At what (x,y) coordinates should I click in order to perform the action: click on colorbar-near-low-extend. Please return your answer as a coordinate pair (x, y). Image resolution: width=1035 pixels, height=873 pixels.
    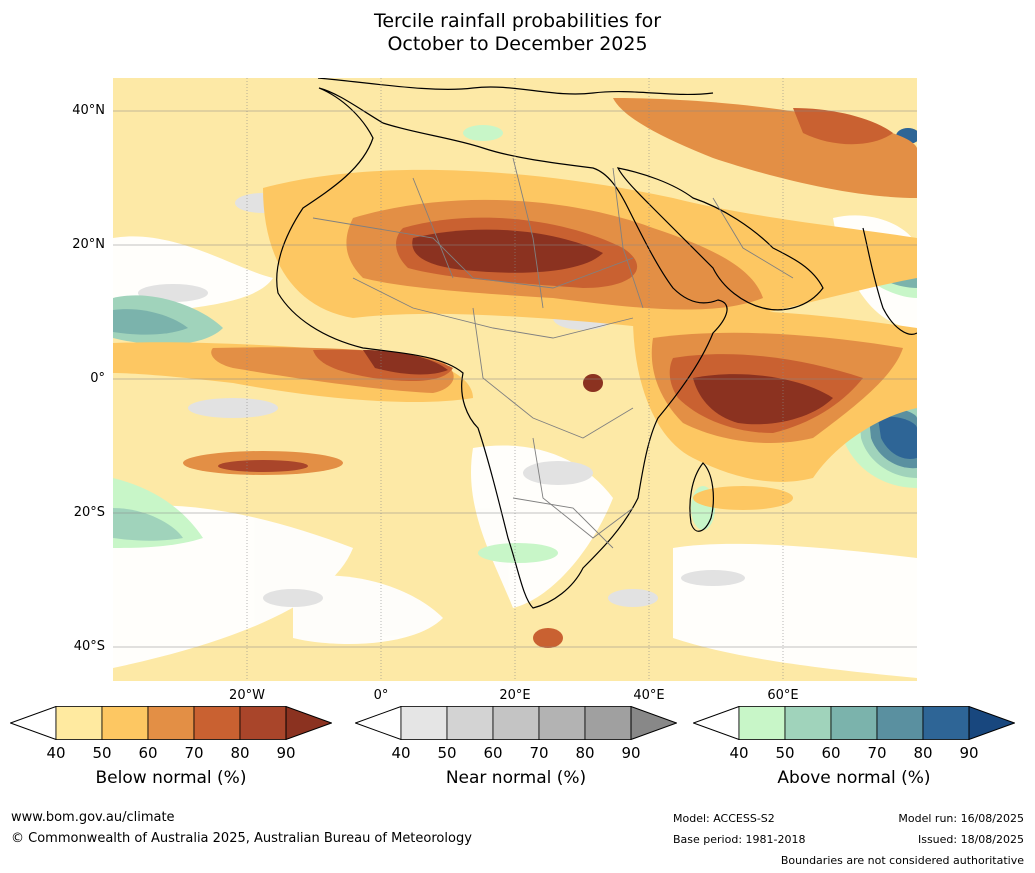
    Looking at the image, I should click on (378, 723).